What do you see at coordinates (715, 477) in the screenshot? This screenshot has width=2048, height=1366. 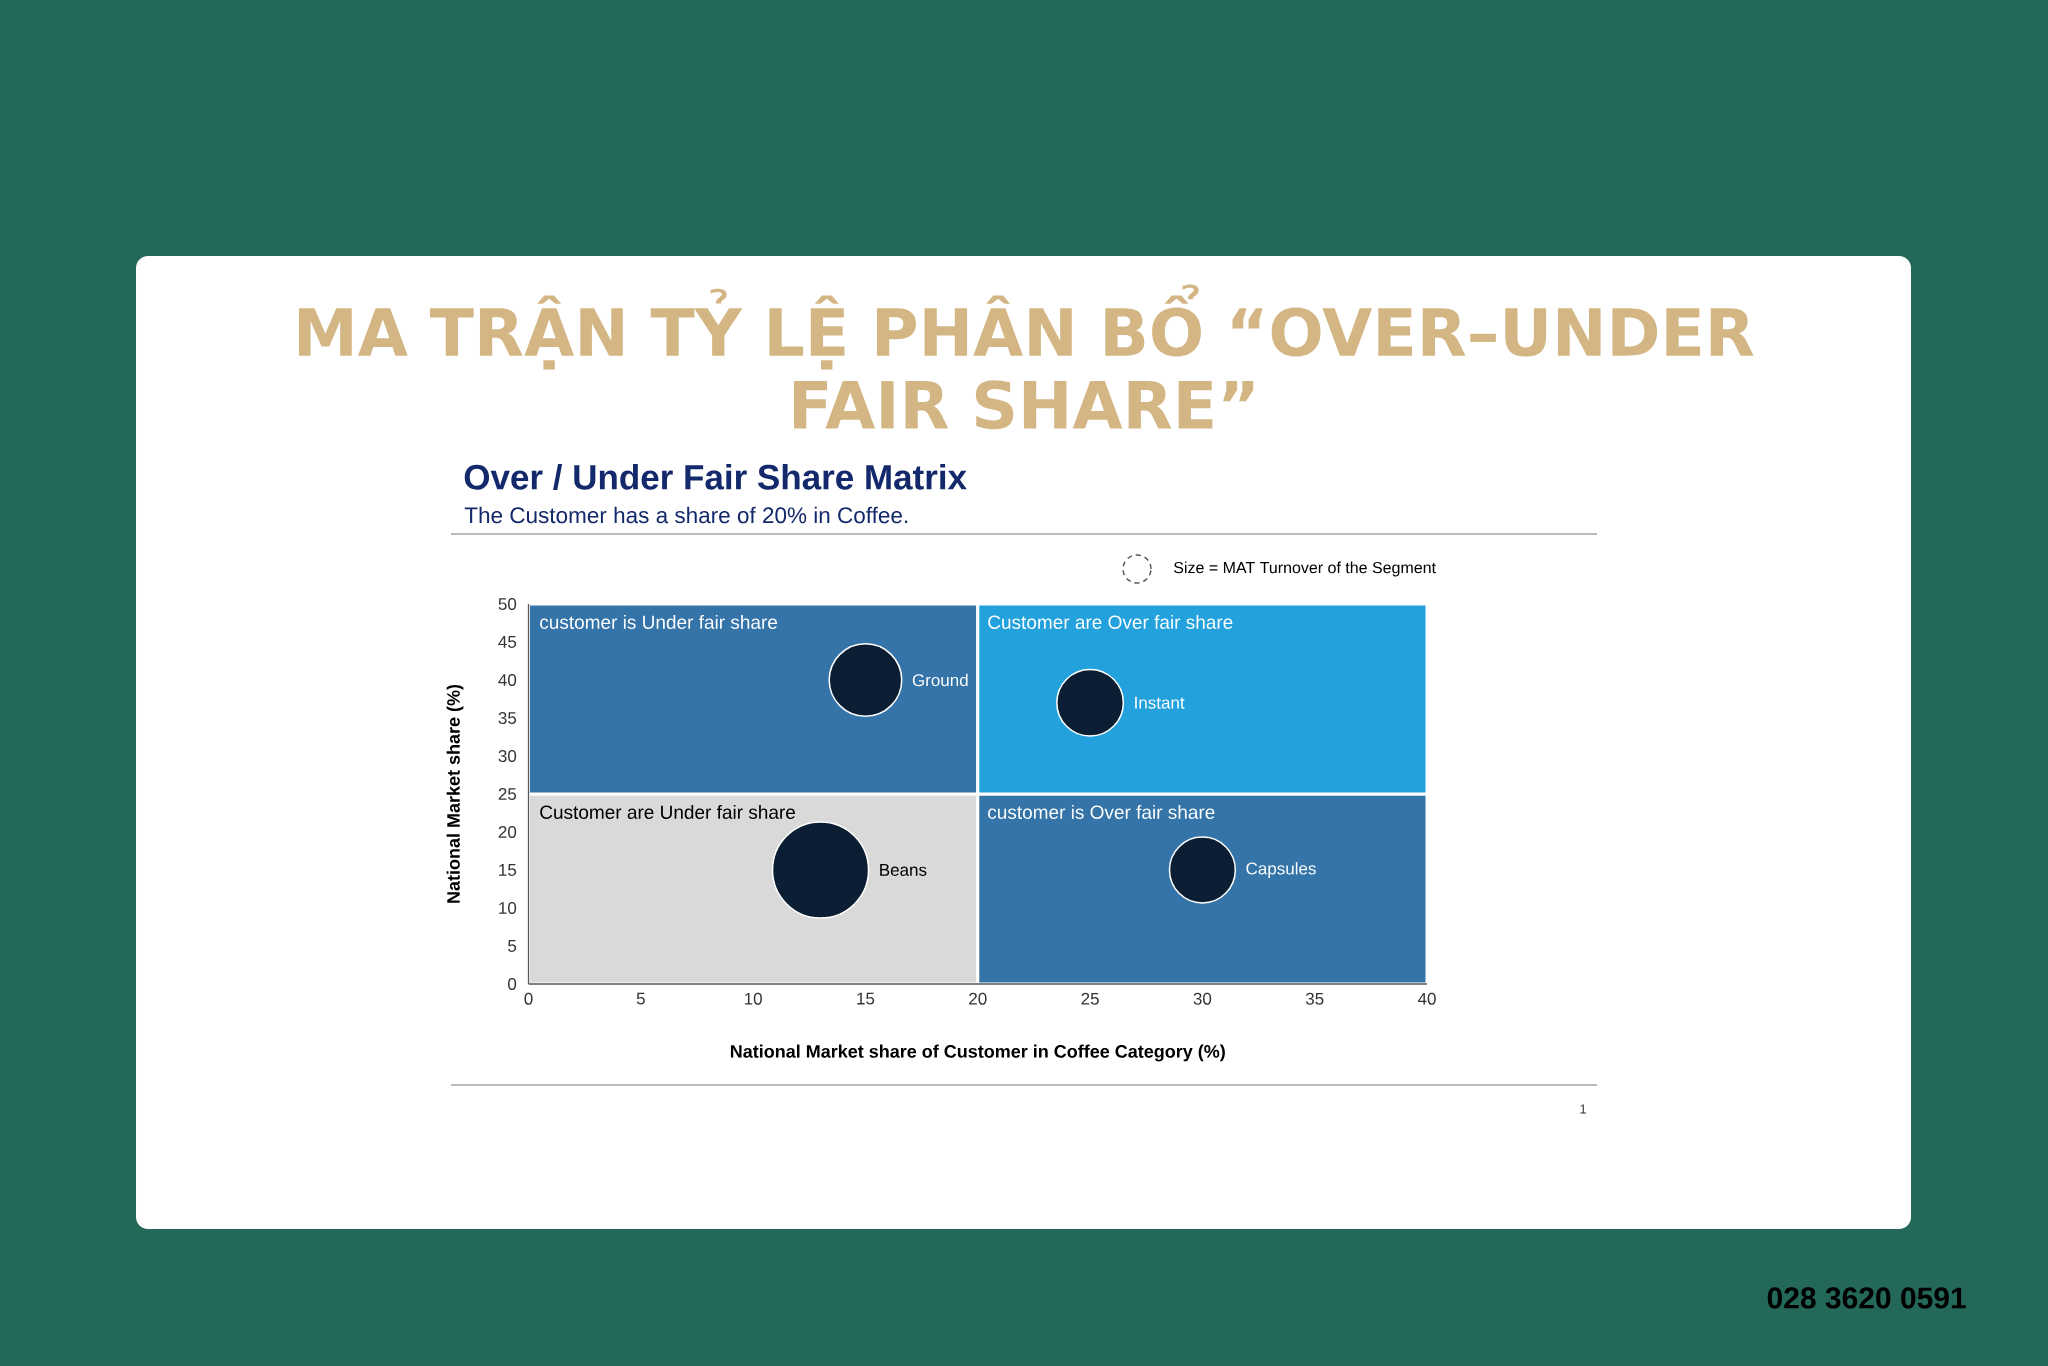 I see `chart-subtitle: Over / Under Fair Share Matrix` at bounding box center [715, 477].